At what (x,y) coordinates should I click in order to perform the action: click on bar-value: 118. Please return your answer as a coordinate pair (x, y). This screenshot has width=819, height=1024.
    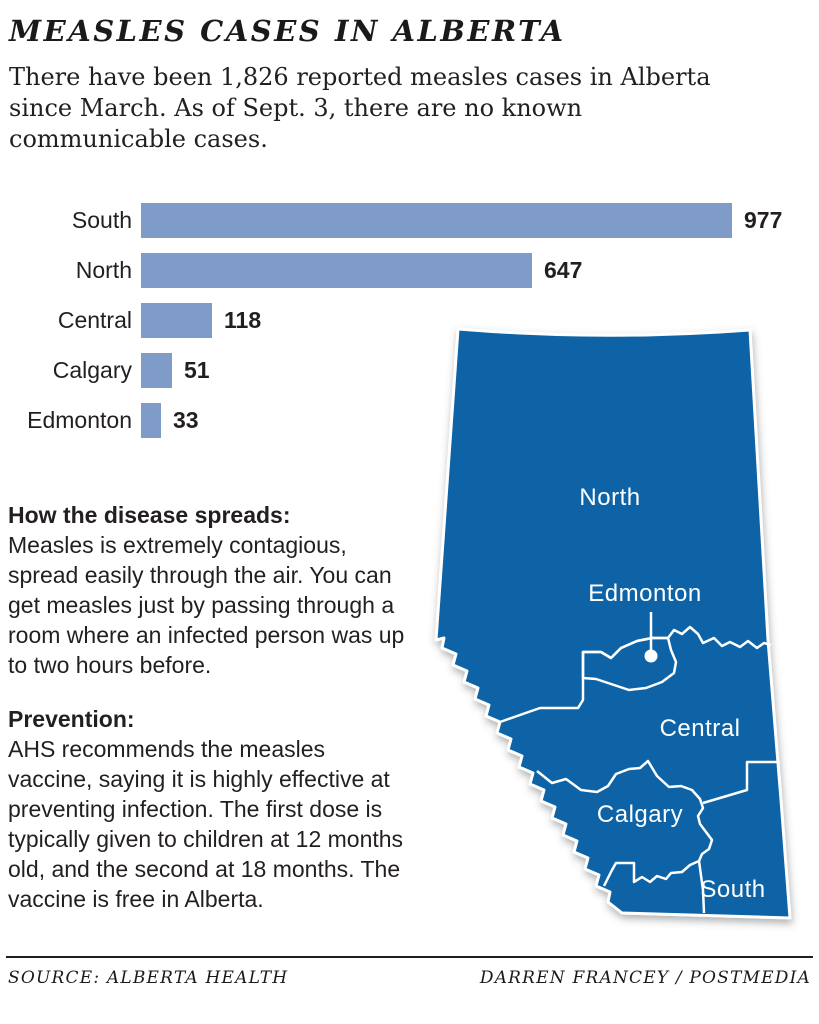
    Looking at the image, I should click on (243, 319).